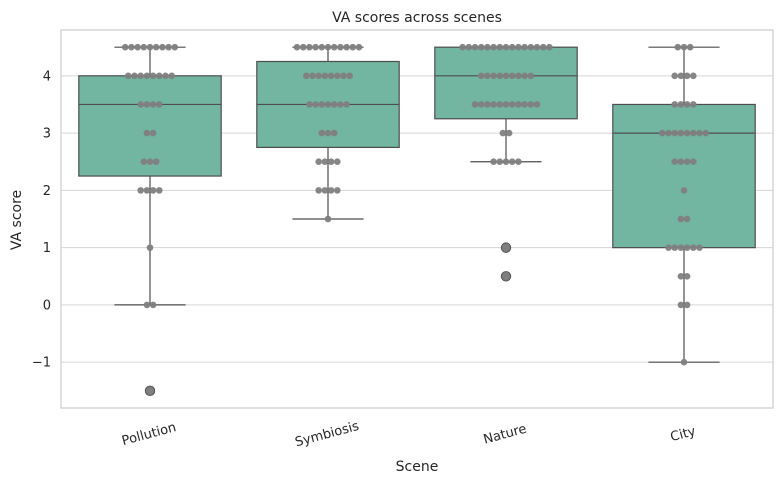 The width and height of the screenshot is (784, 484). I want to click on x-tick-label: City, so click(683, 434).